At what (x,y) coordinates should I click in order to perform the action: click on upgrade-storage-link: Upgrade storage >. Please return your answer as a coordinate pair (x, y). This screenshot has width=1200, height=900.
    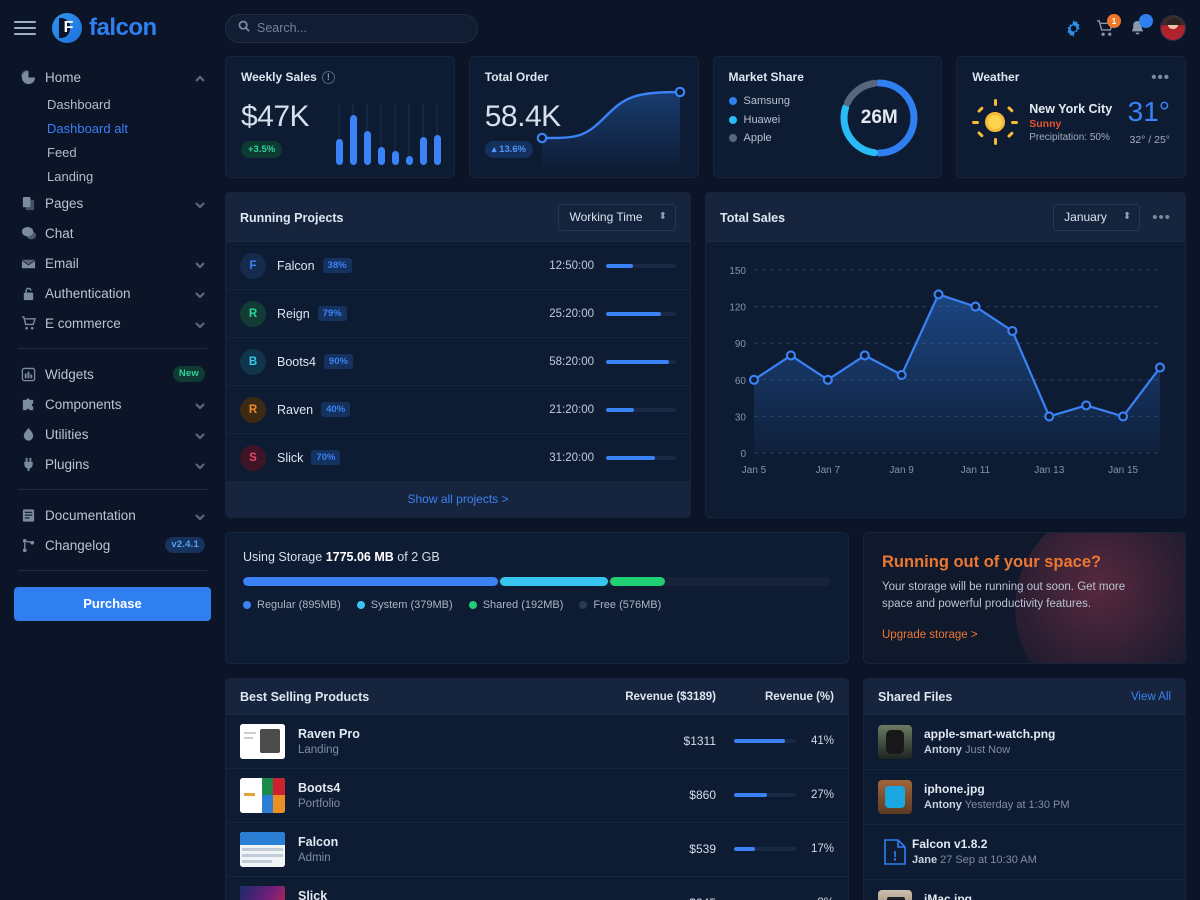
    Looking at the image, I should click on (930, 634).